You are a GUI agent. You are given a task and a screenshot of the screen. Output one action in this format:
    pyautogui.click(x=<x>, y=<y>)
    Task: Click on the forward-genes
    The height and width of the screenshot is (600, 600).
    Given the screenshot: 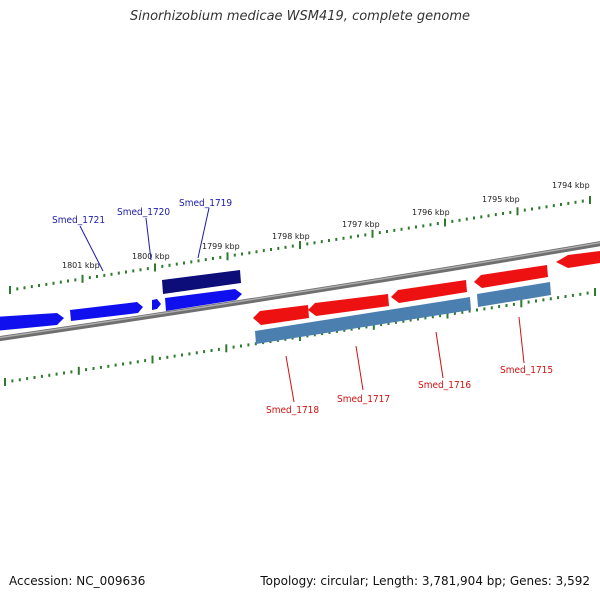 What is the action you would take?
    pyautogui.click(x=300, y=291)
    